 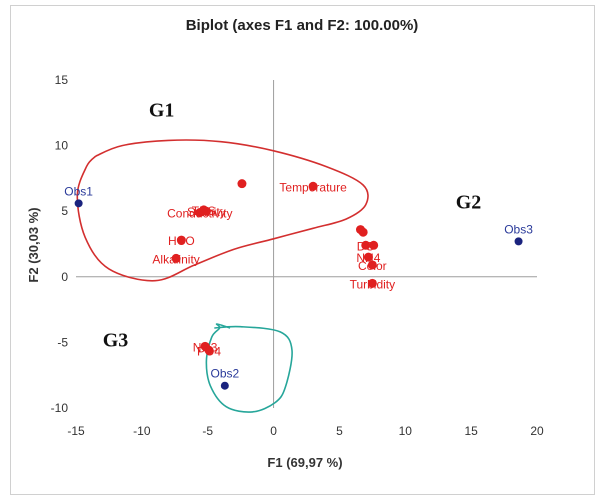 What do you see at coordinates (339, 431) in the screenshot?
I see `x-tick-label: 5` at bounding box center [339, 431].